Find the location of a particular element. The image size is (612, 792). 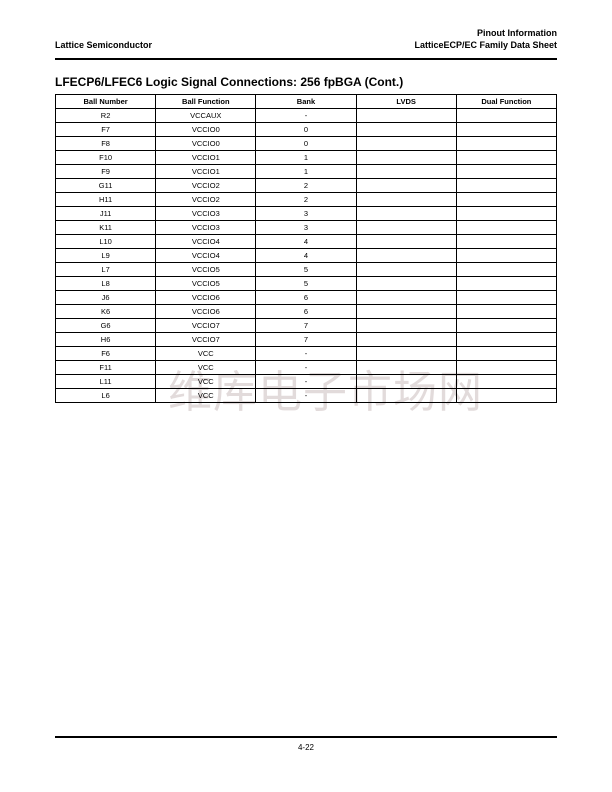

cell-ball-number: J6 is located at coordinates (105, 297).